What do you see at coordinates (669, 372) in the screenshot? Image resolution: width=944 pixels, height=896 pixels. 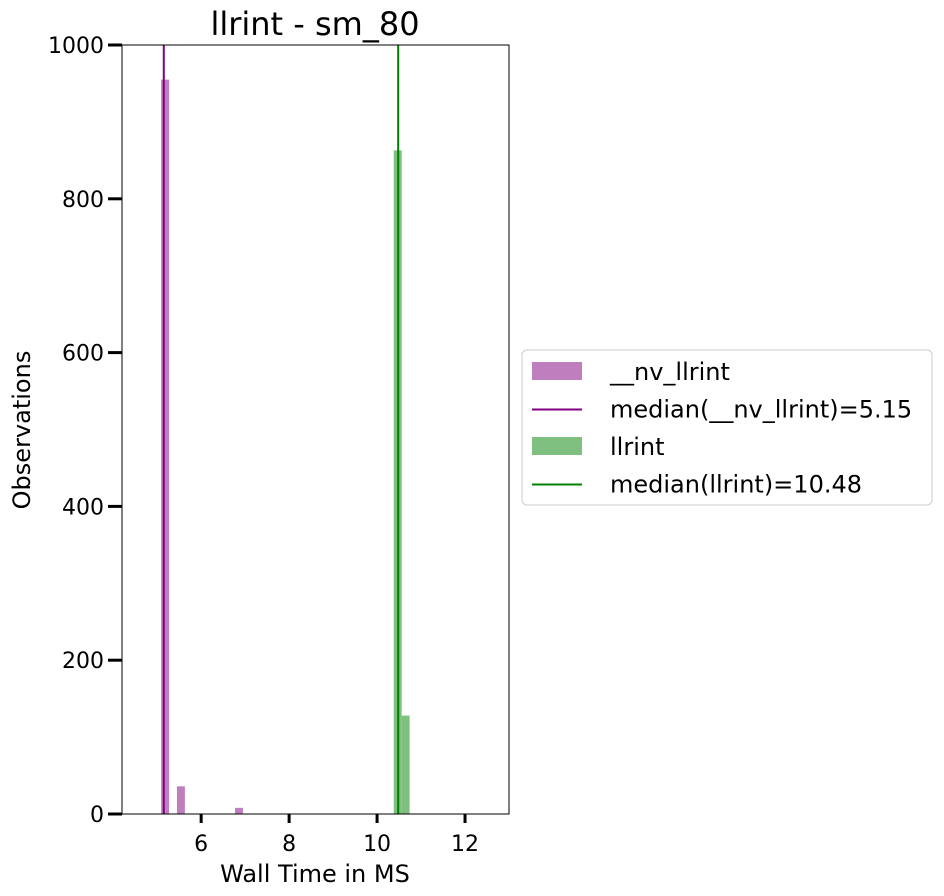 I see `legend-label: __nv_llrint` at bounding box center [669, 372].